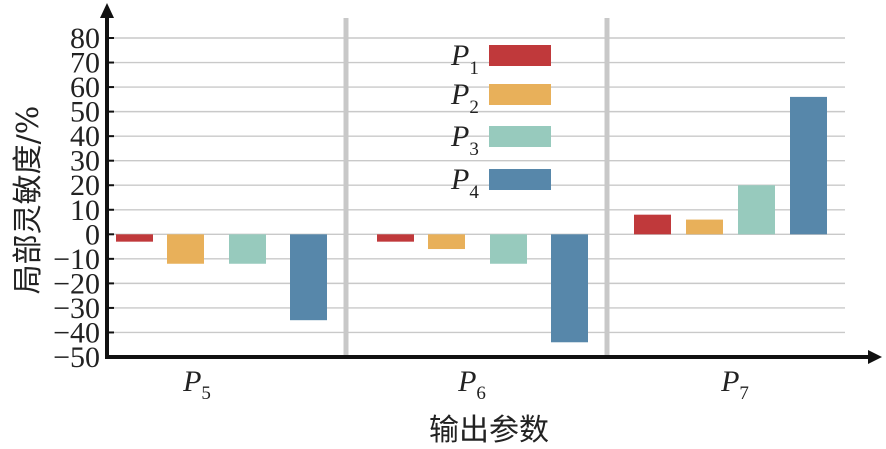 This screenshot has height=449, width=886. What do you see at coordinates (85, 161) in the screenshot?
I see `y-tick-label: 30` at bounding box center [85, 161].